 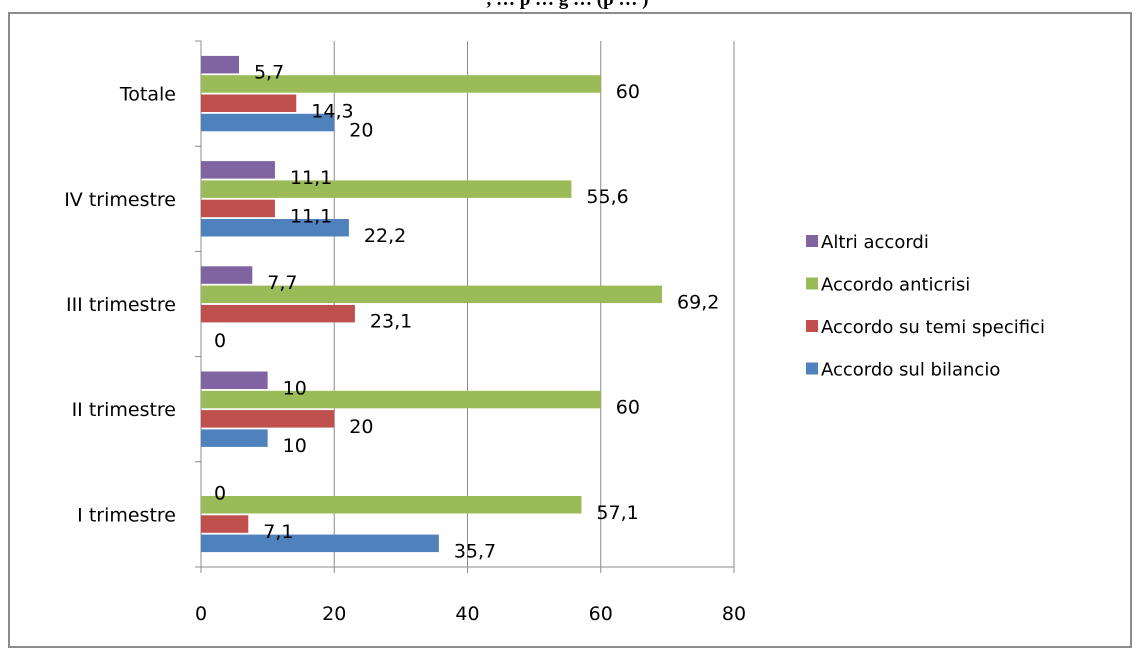 I want to click on data-label: 57,1, so click(x=617, y=513).